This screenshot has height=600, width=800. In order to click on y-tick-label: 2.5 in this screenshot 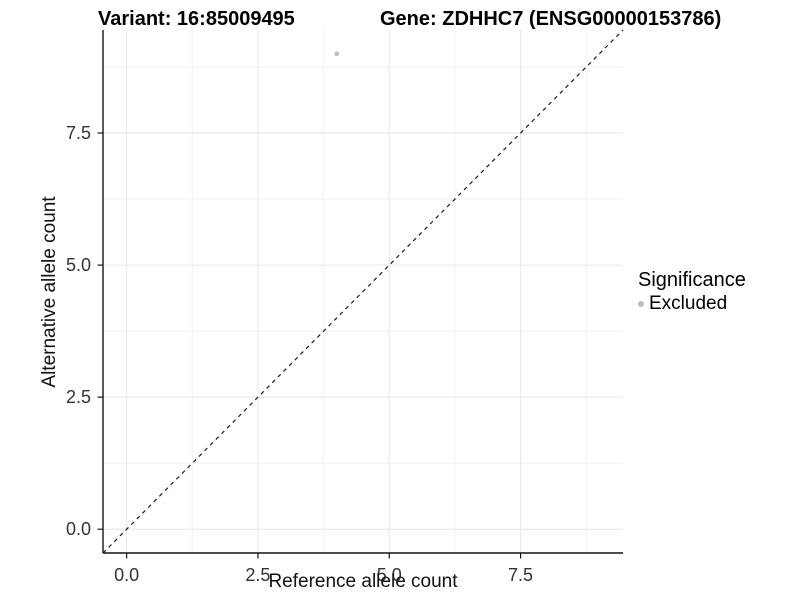, I will do `click(78, 397)`.